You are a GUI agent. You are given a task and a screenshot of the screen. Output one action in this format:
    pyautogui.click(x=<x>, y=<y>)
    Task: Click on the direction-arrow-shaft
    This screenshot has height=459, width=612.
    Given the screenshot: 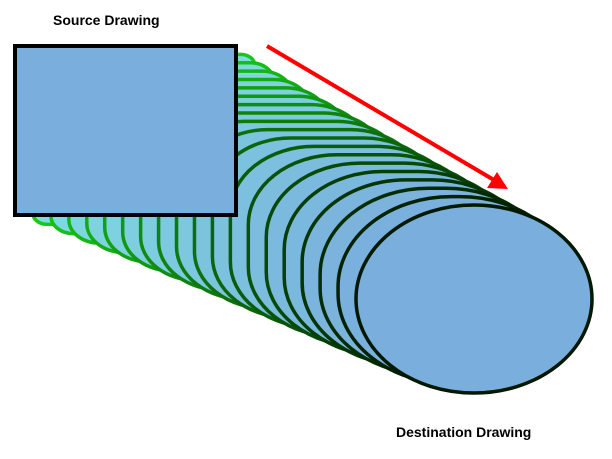 What is the action you would take?
    pyautogui.click(x=380, y=113)
    